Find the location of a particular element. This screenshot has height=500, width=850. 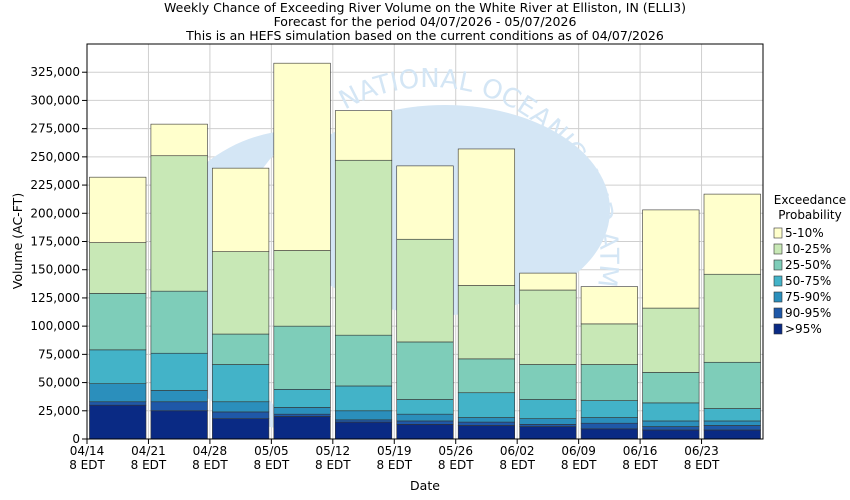

y-tick-label: 225,000 is located at coordinates (55, 185).